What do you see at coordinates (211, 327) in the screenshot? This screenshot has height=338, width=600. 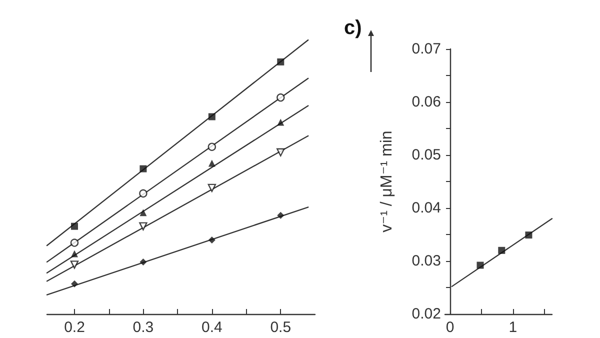 I see `x-tick-label: 0.4` at bounding box center [211, 327].